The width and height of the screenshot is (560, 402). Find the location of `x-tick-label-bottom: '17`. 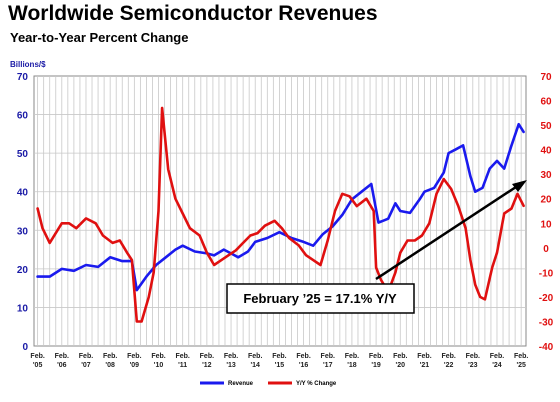

x-tick-label-bottom: '17 is located at coordinates (328, 365).